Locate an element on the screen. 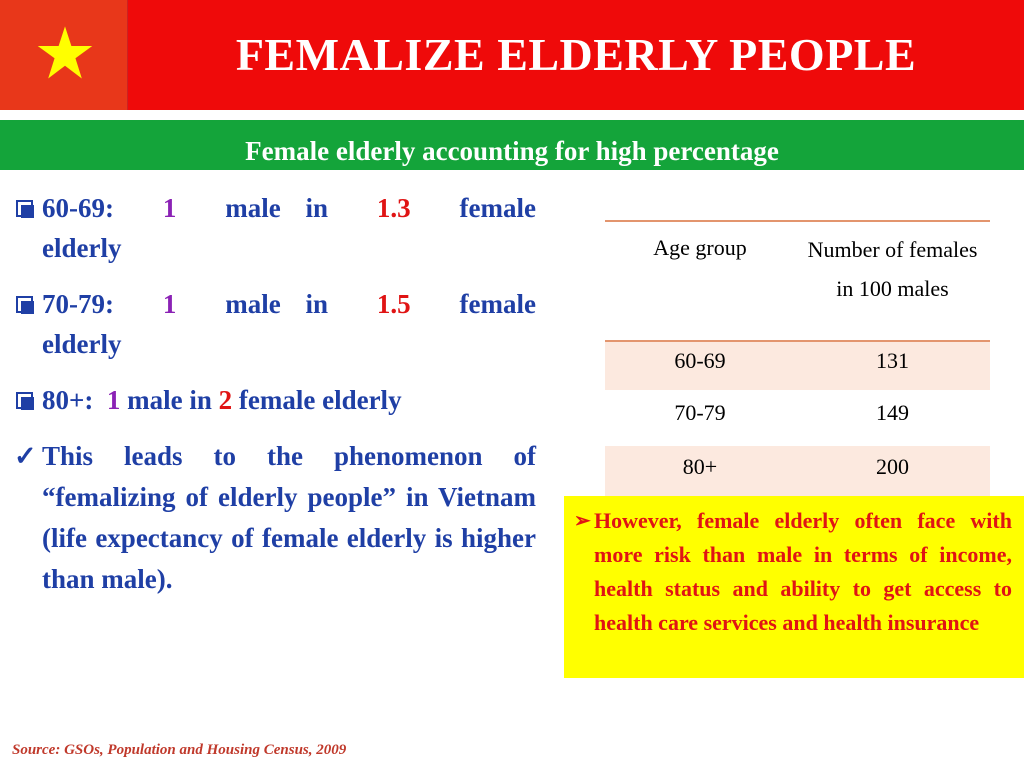 This screenshot has height=768, width=1024. count-cell: 149 is located at coordinates (892, 412).